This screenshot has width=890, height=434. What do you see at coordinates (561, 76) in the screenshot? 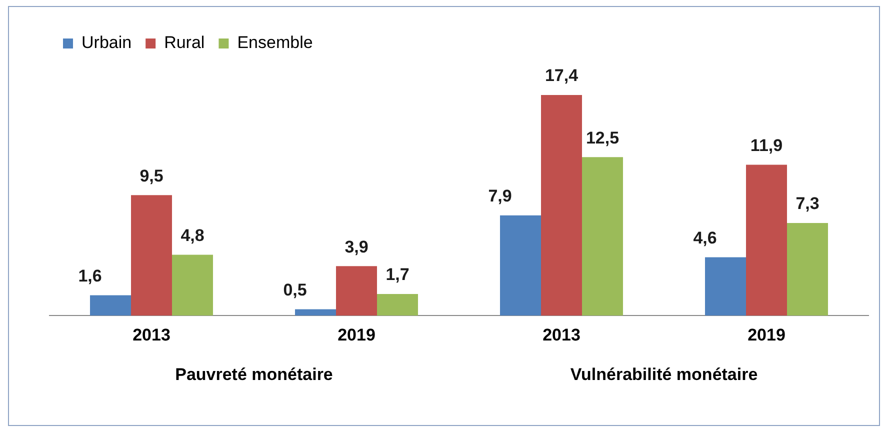
I see `data-label: 17,4` at bounding box center [561, 76].